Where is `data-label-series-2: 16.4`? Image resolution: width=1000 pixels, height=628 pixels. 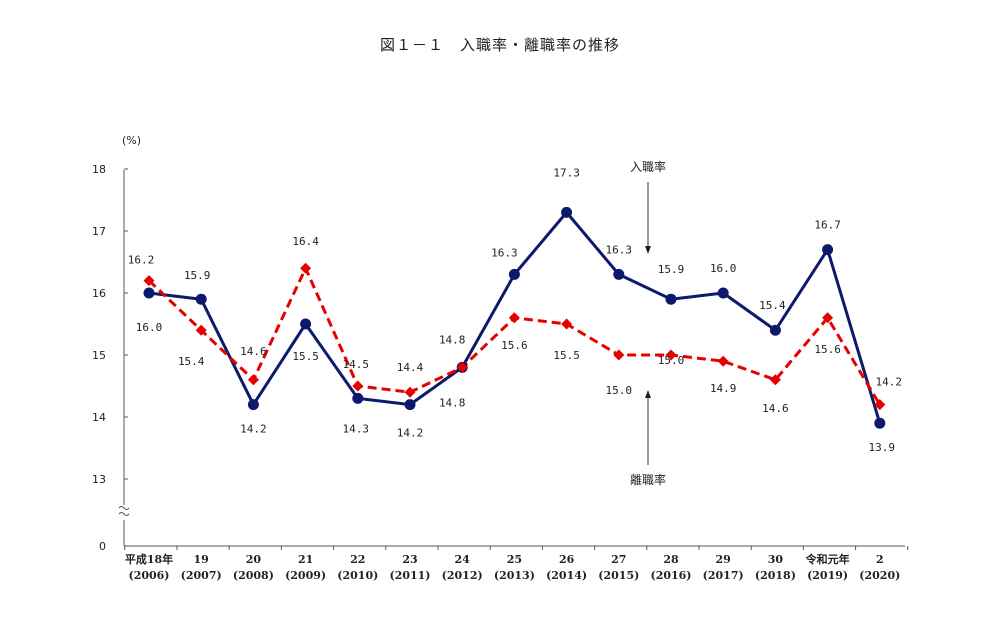 data-label-series-2: 16.4 is located at coordinates (305, 241).